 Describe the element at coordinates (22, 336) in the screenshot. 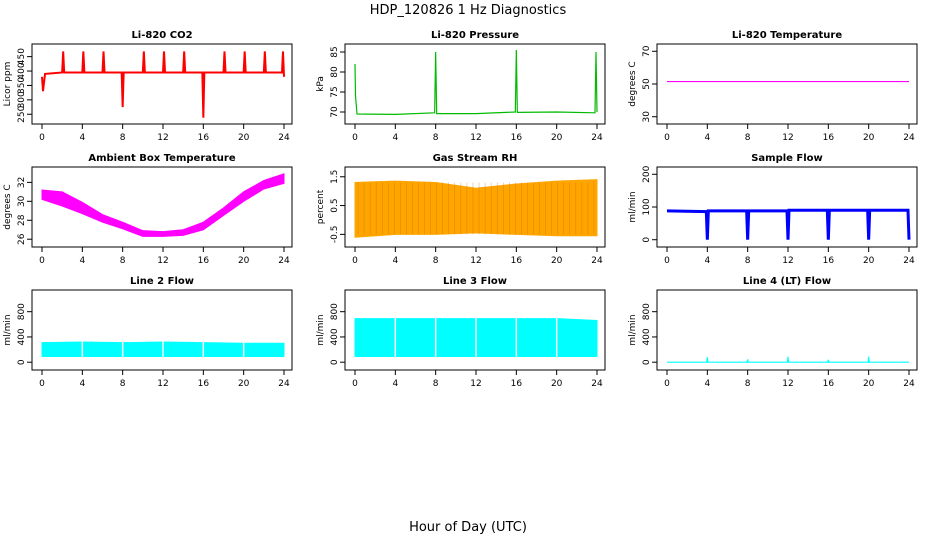

I see `y-tick-label: 400` at that location.